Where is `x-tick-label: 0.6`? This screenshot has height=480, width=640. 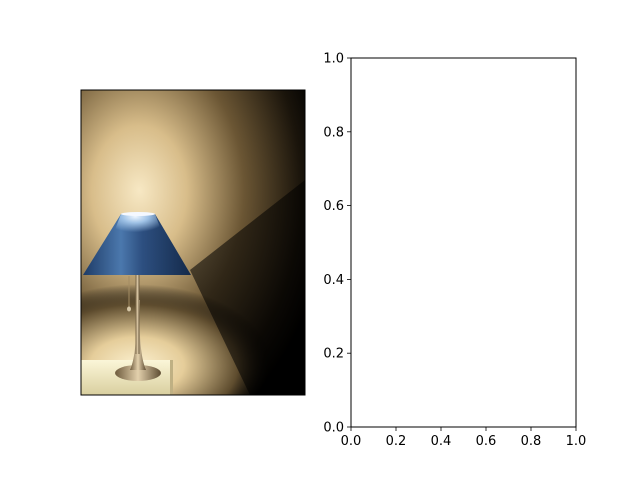 x-tick-label: 0.6 is located at coordinates (486, 441).